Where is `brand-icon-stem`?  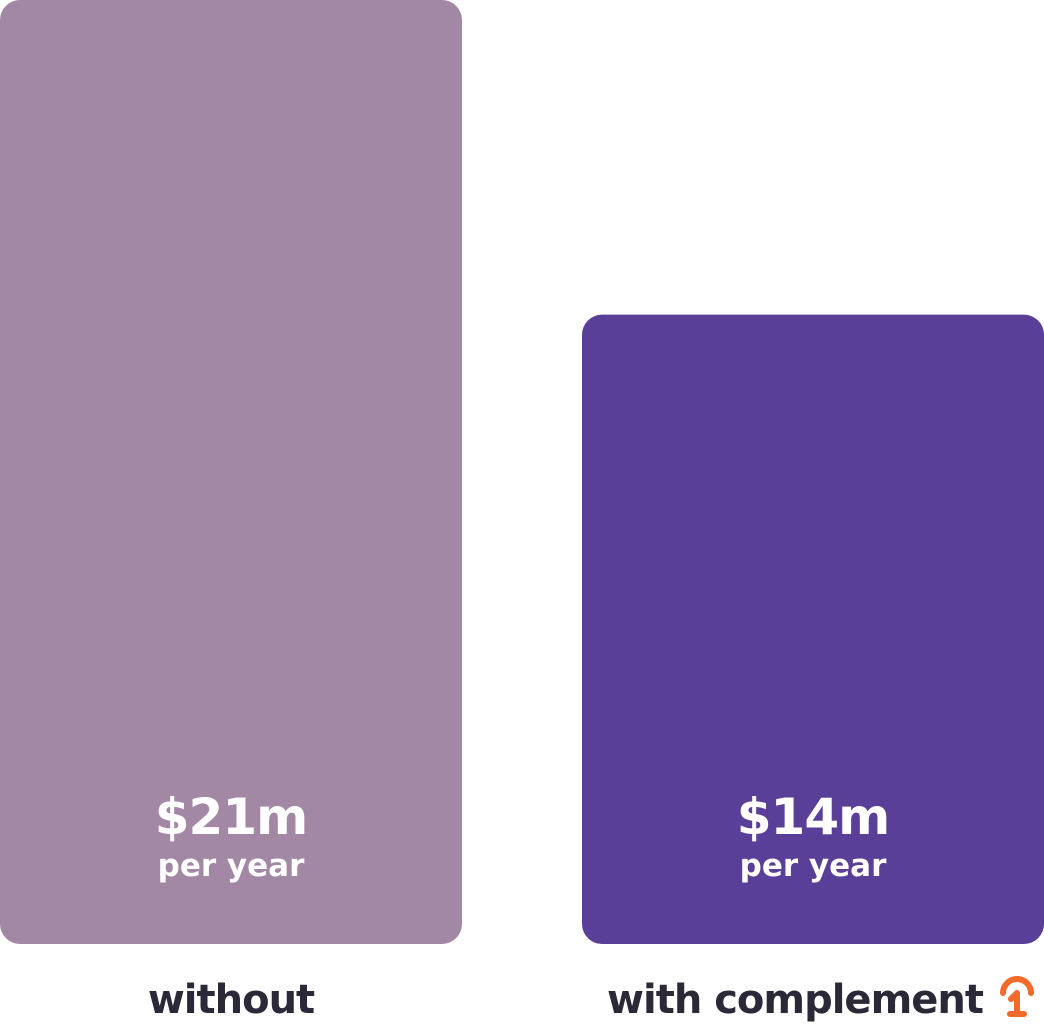
brand-icon-stem is located at coordinates (1017, 1003).